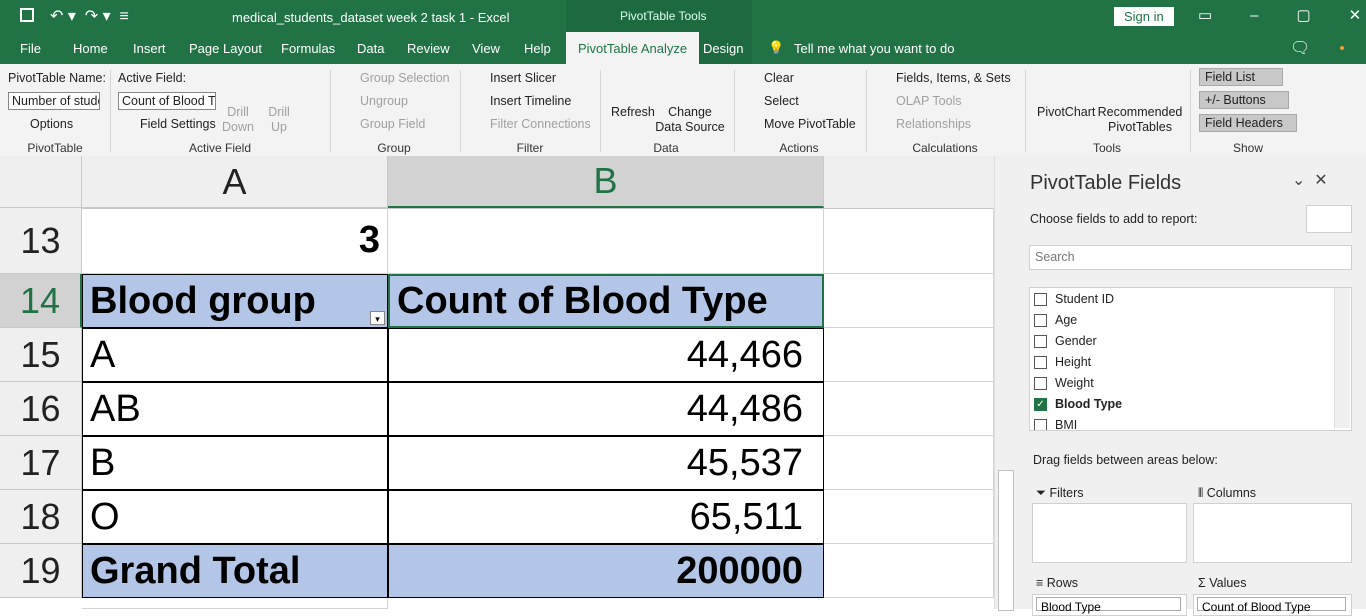 This screenshot has width=1366, height=616. I want to click on field-name: Weight, so click(1074, 383).